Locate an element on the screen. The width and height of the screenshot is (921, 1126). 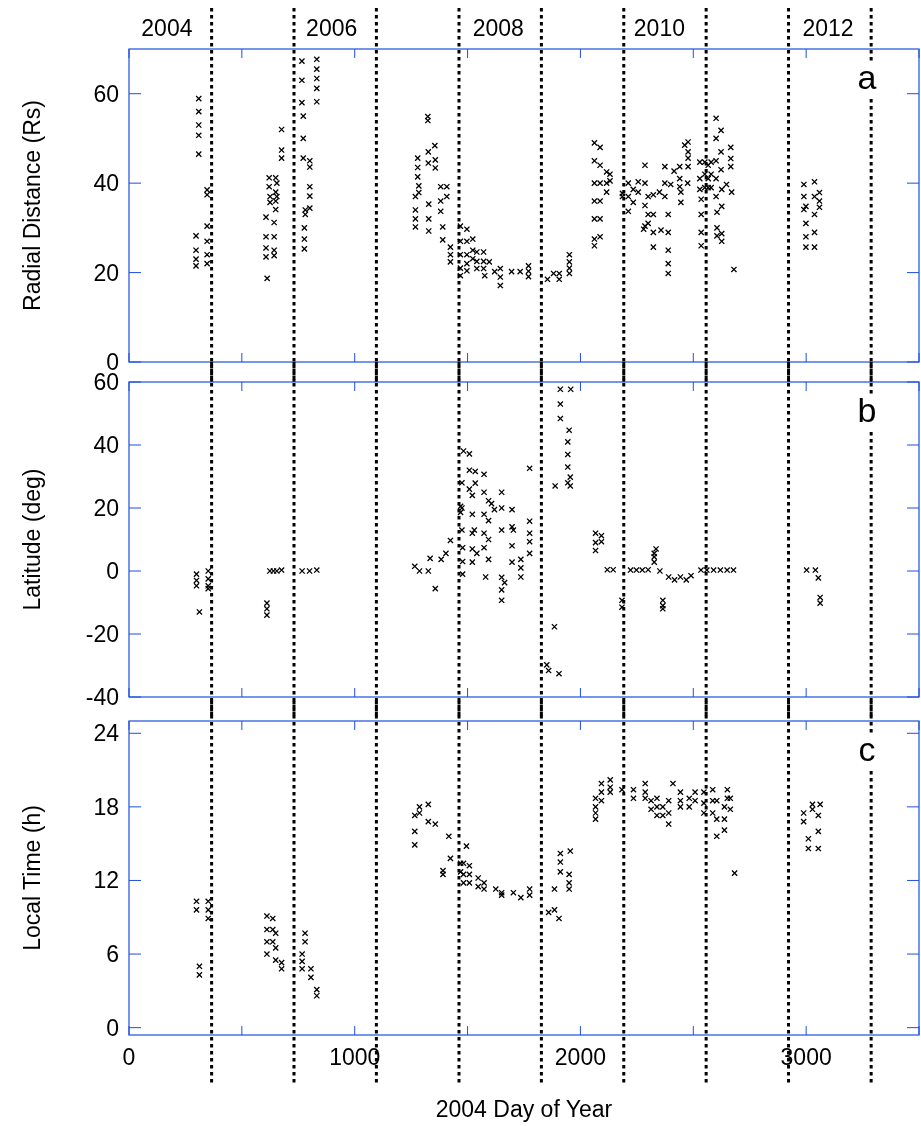
y-axis-title: Local Time (h) is located at coordinates (32, 878).